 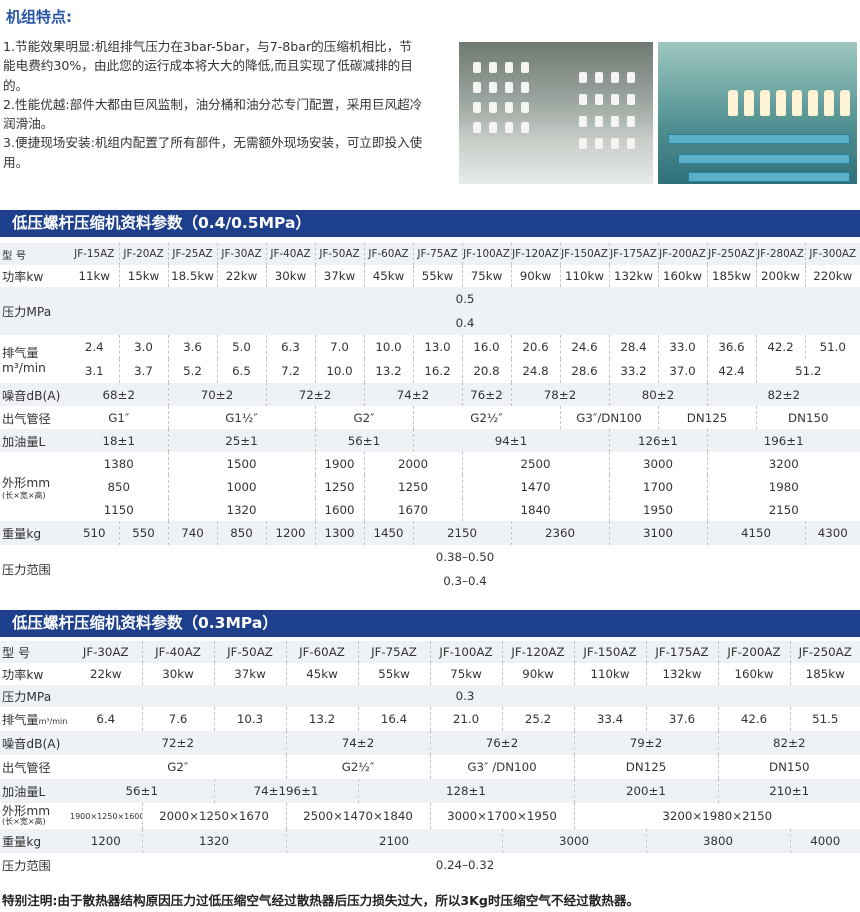 I want to click on t2-exhaust: 10.3, so click(x=250, y=719).